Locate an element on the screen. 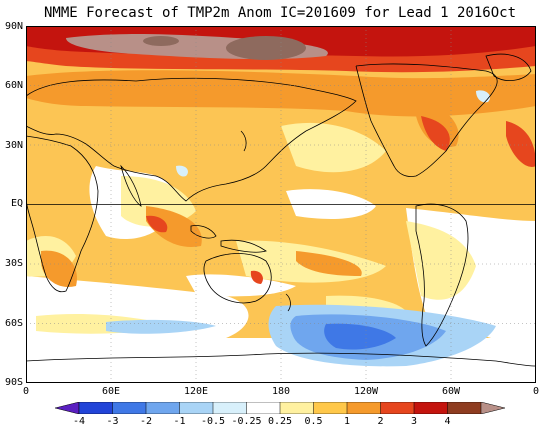  colorbar-tick-label: -2 is located at coordinates (146, 421).